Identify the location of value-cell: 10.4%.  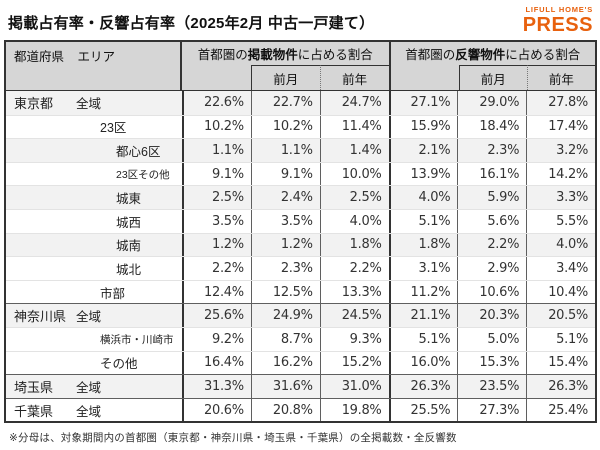
(560, 292).